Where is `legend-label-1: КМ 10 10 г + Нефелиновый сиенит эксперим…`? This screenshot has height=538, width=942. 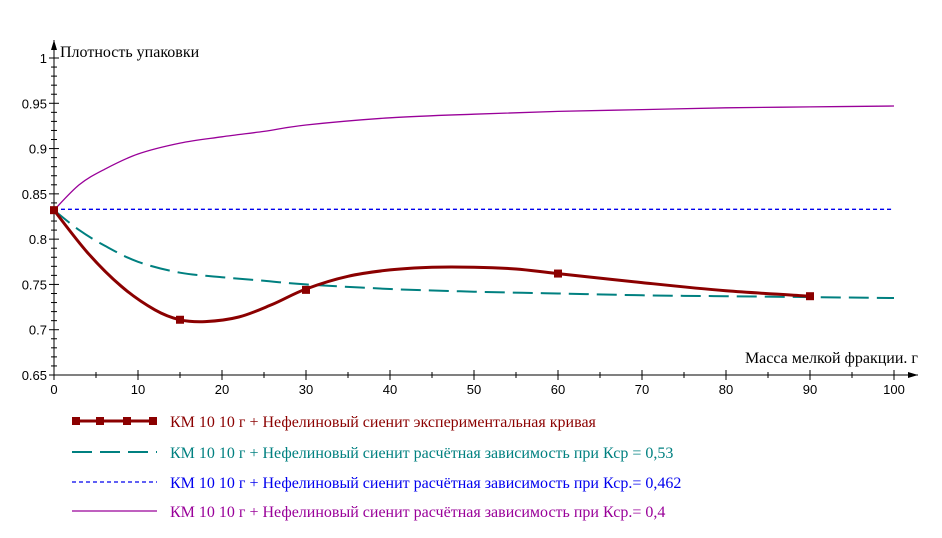
legend-label-1: КМ 10 10 г + Нефелиновый сиенит эксперим… is located at coordinates (383, 422).